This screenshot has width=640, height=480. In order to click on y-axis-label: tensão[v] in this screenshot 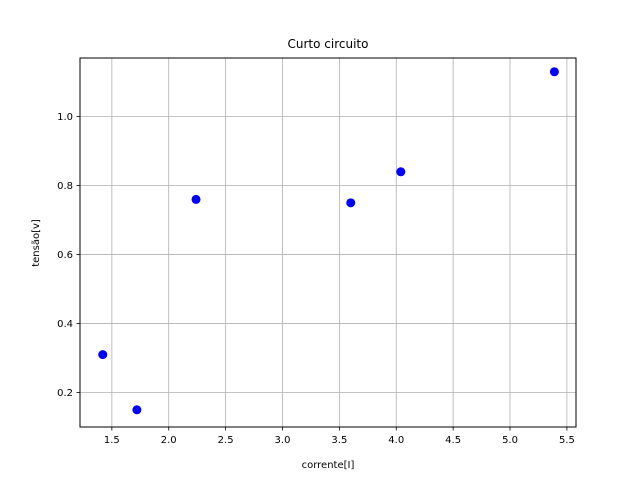, I will do `click(36, 243)`.